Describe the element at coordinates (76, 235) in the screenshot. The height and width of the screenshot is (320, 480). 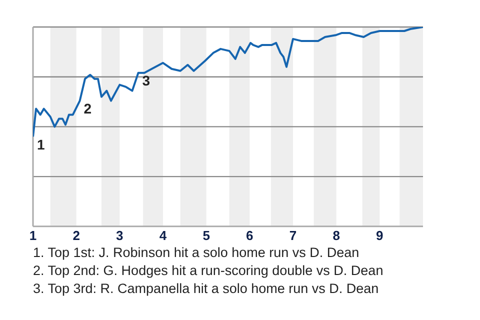
I see `x-tick-label: 2` at that location.